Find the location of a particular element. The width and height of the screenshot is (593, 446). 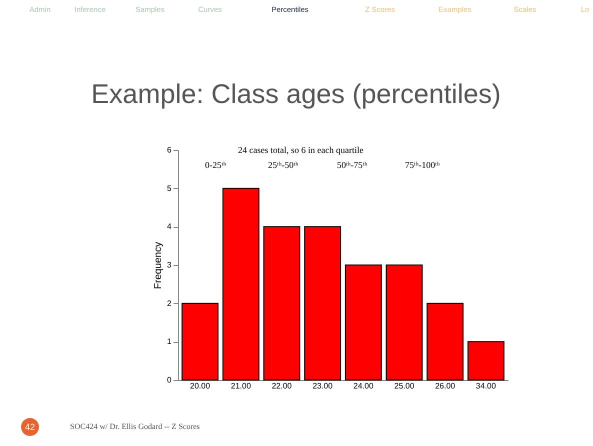

chart-title: Example: Class ages (percentiles) is located at coordinates (296, 94).